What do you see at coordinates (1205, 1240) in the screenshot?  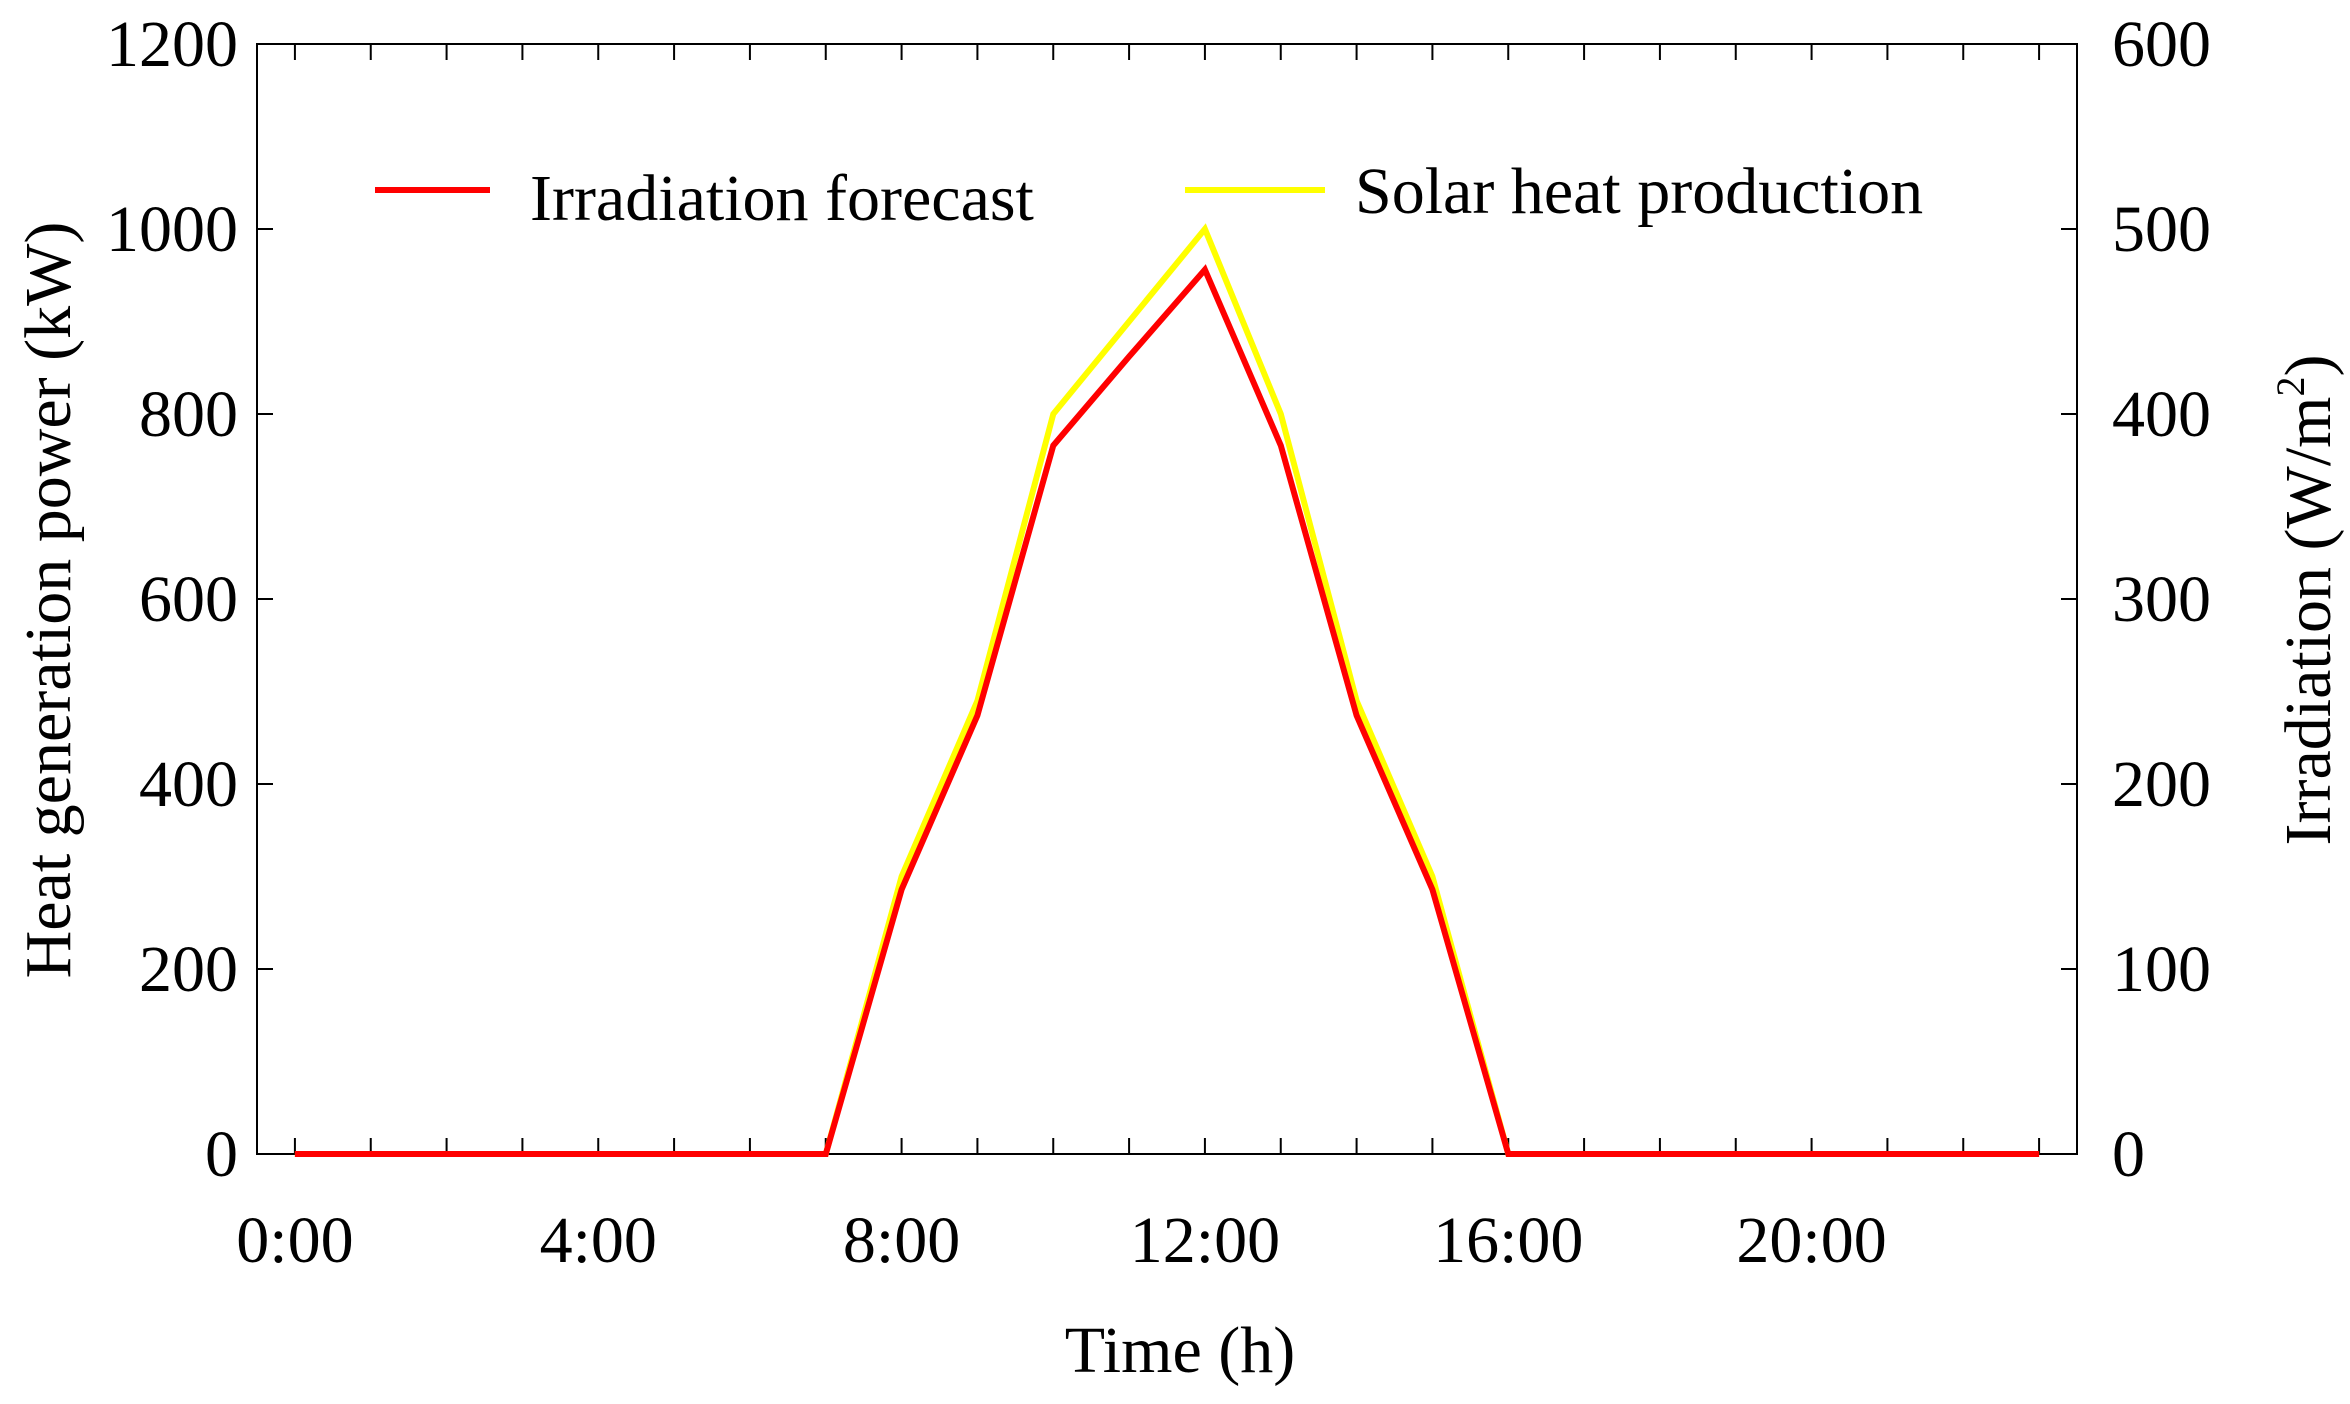 I see `x-tick-label-3: 12:00` at bounding box center [1205, 1240].